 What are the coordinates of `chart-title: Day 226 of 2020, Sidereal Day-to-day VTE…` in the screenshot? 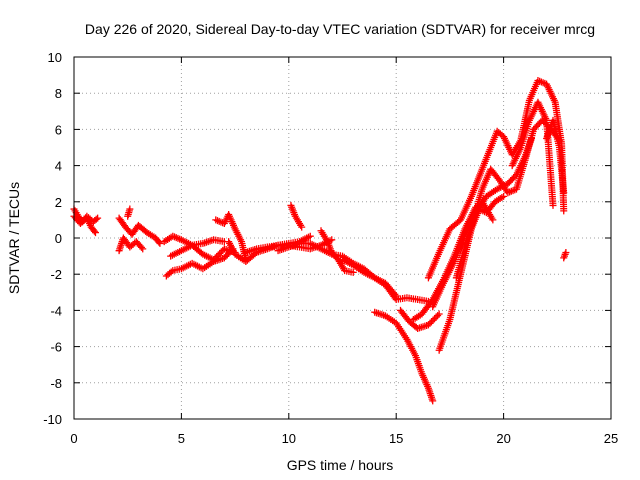 It's located at (340, 29).